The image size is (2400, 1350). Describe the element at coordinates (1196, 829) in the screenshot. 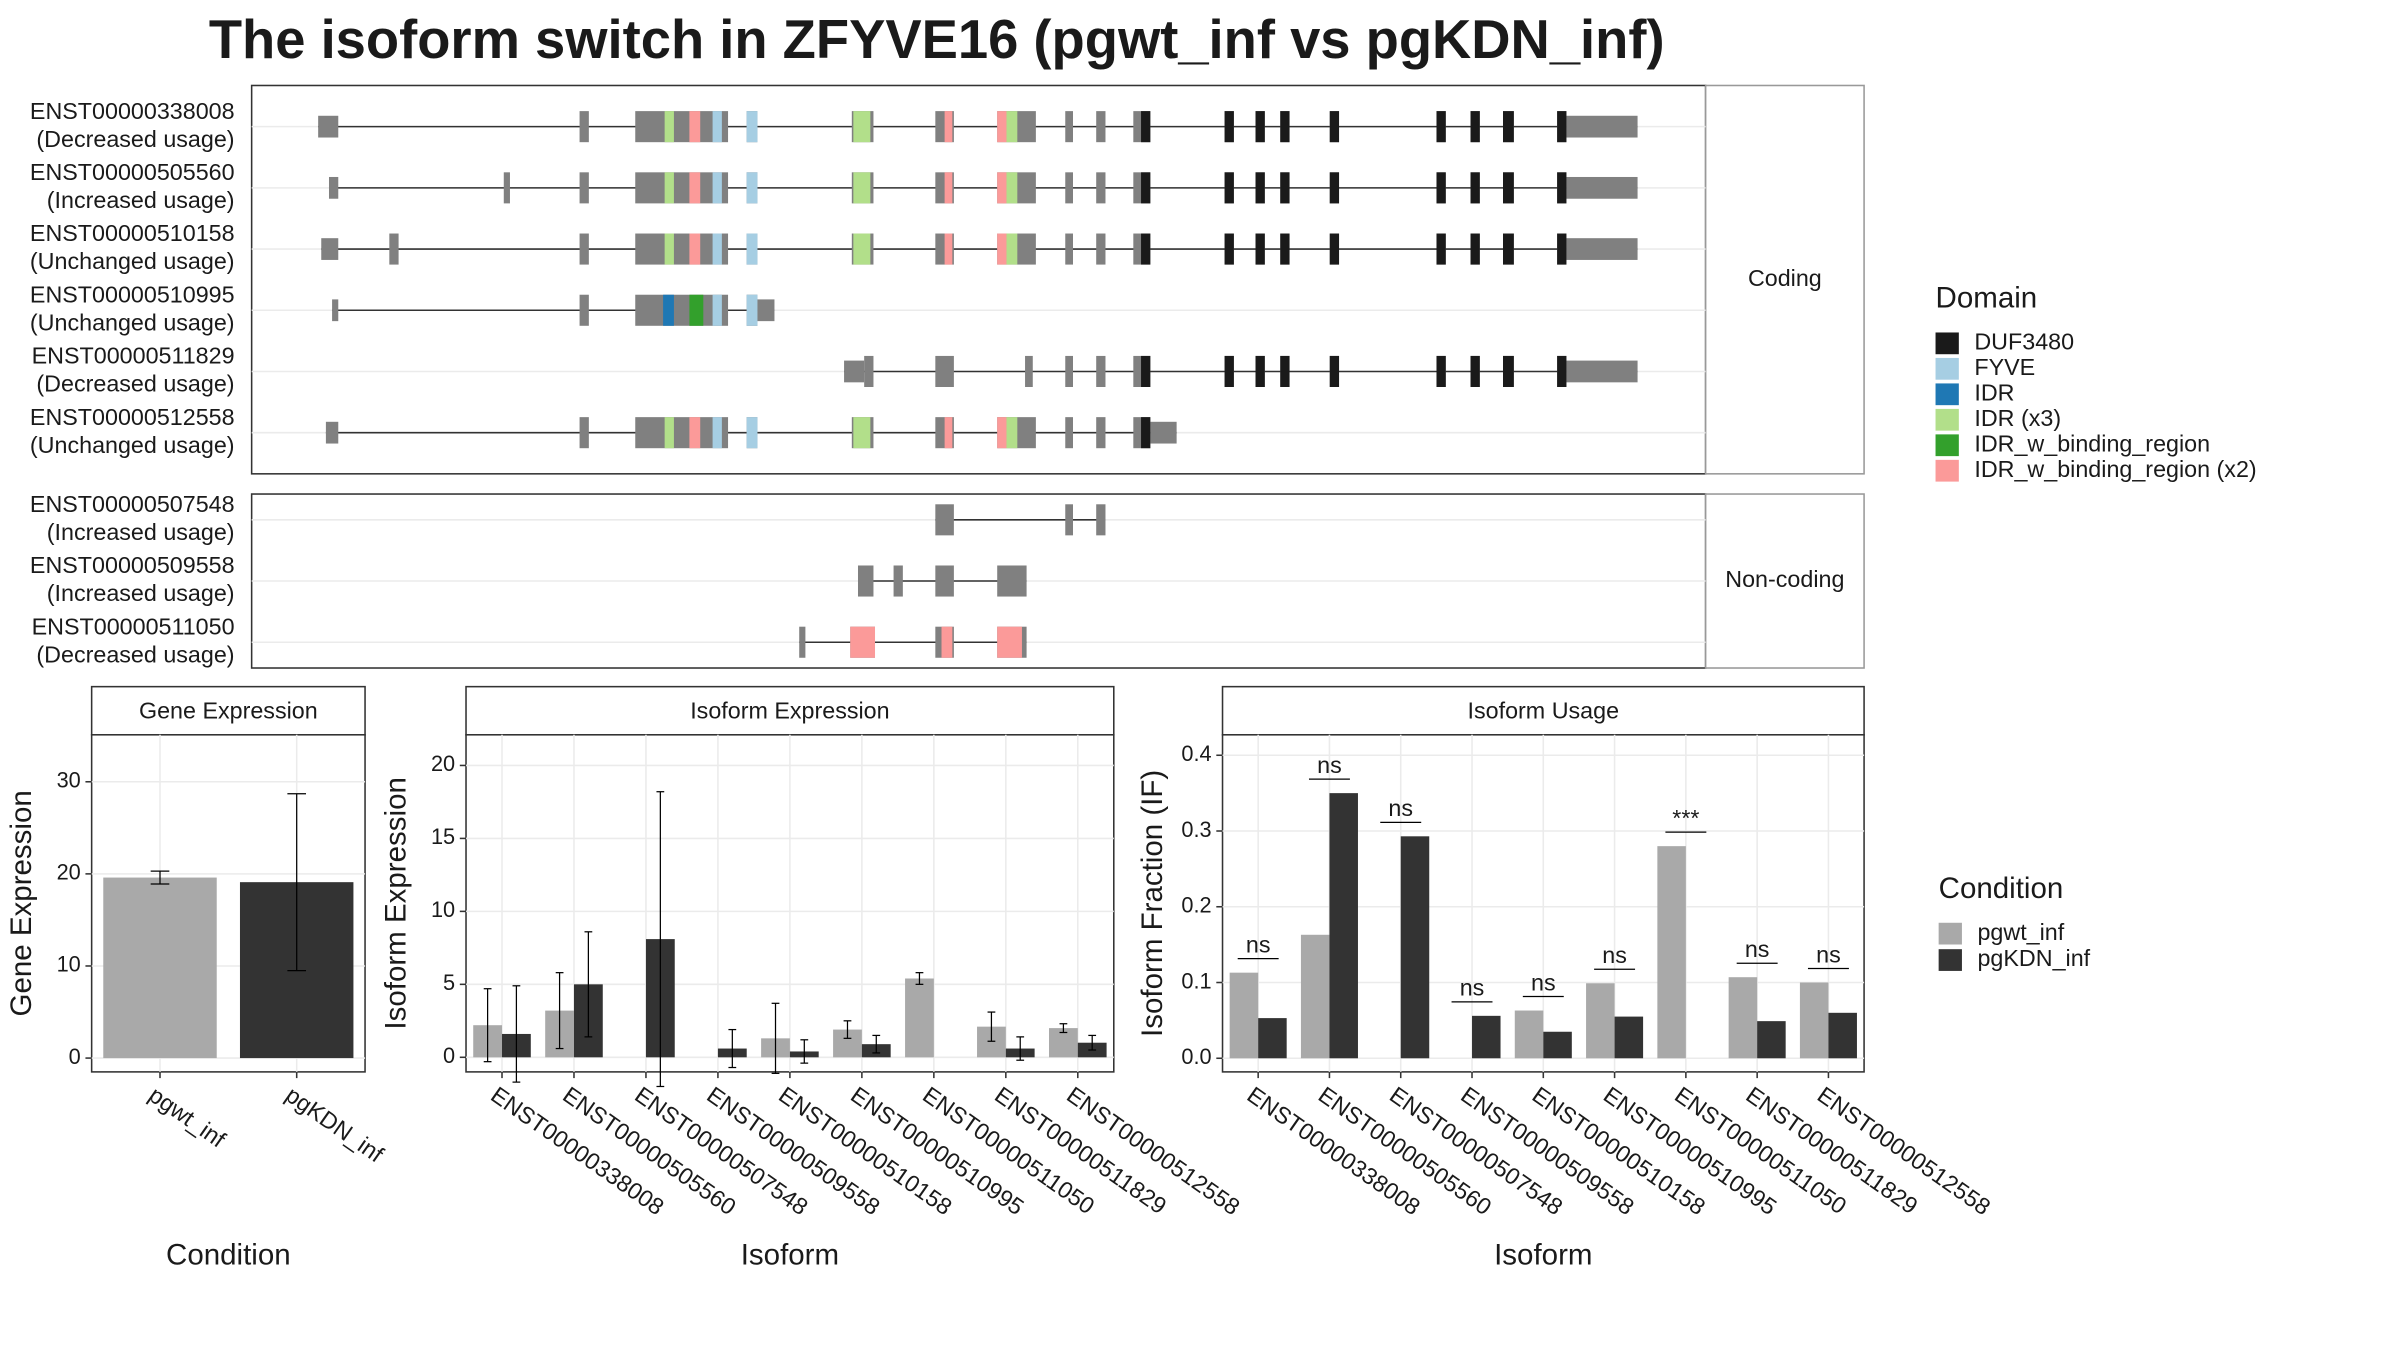

I see `y-tick-label: 0.3` at that location.